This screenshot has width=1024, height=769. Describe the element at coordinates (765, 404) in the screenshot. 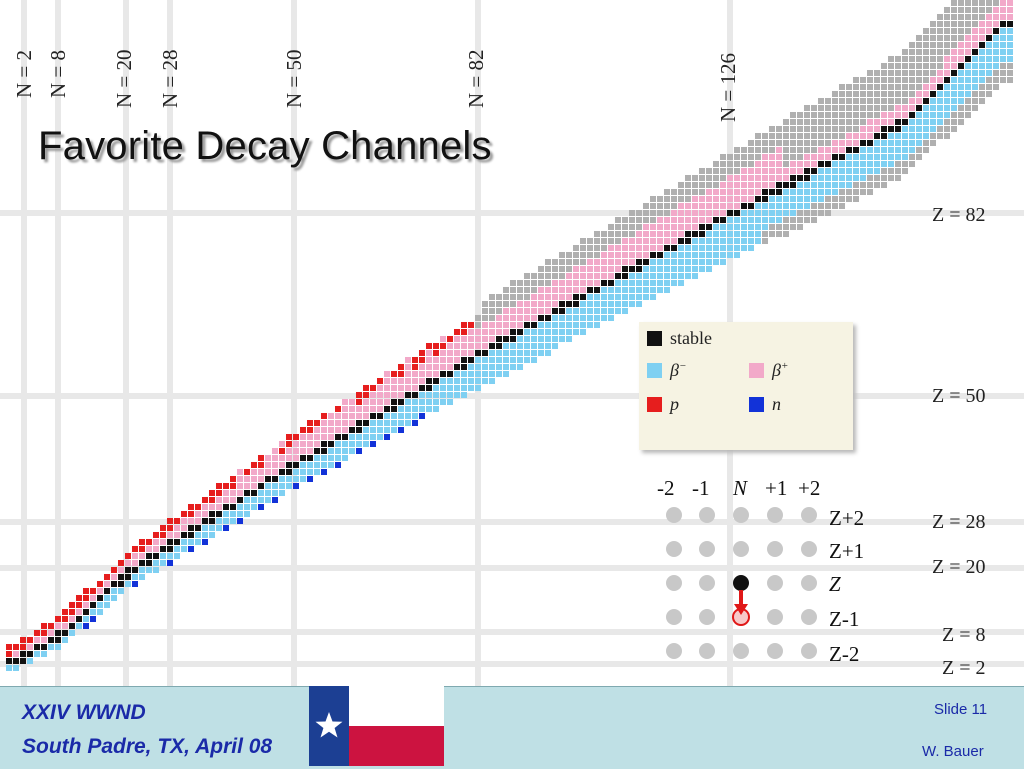

I see `legend-item-neutron: n` at that location.